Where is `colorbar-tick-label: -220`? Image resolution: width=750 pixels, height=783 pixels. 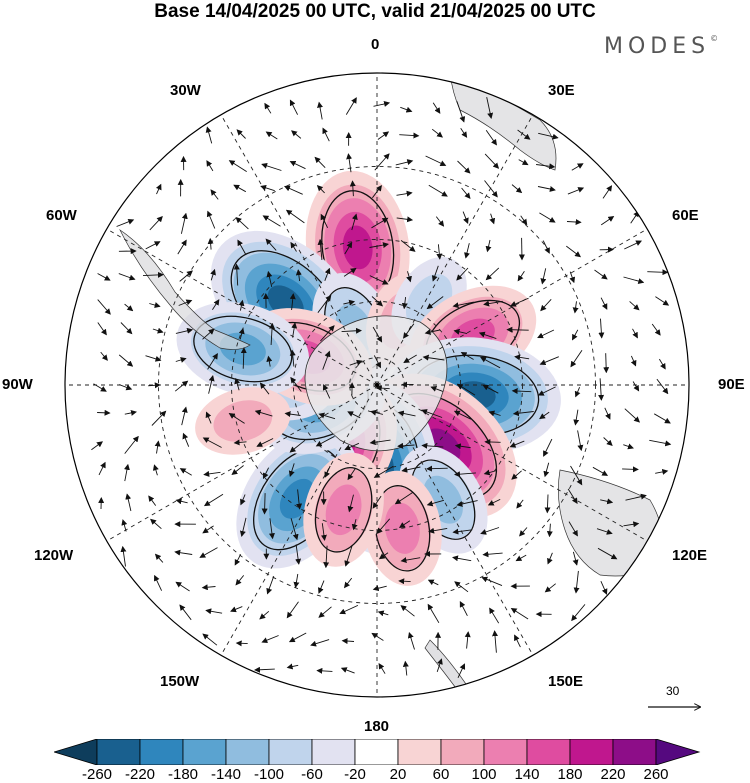 colorbar-tick-label: -220 is located at coordinates (140, 774).